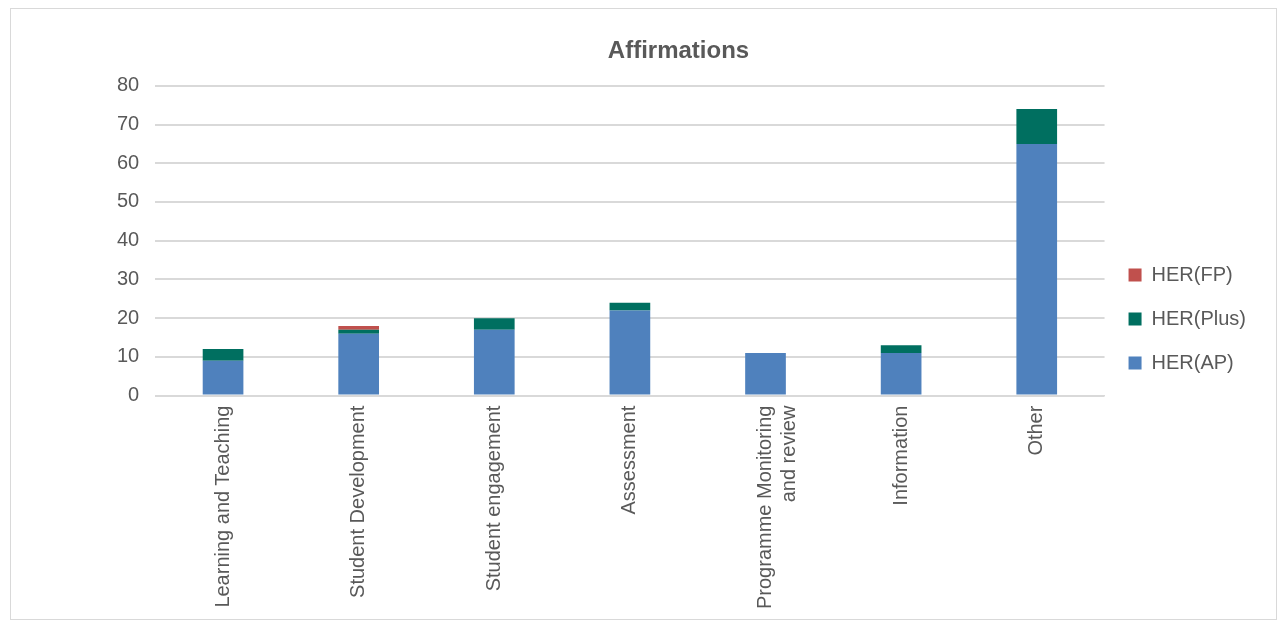  Describe the element at coordinates (1035, 430) in the screenshot. I see `x-tick-label: Other` at that location.